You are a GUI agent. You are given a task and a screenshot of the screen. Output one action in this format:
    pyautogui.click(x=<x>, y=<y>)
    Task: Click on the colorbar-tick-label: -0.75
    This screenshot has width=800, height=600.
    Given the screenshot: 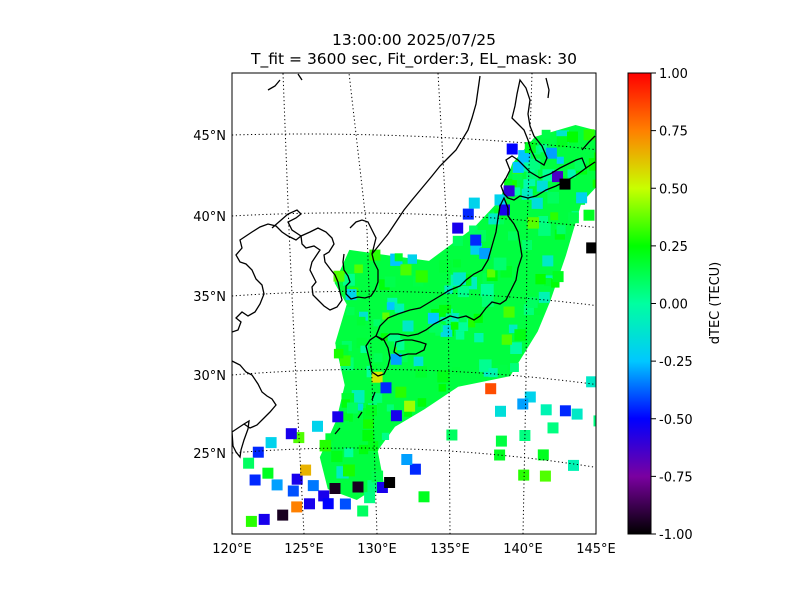 What is the action you would take?
    pyautogui.click(x=676, y=477)
    